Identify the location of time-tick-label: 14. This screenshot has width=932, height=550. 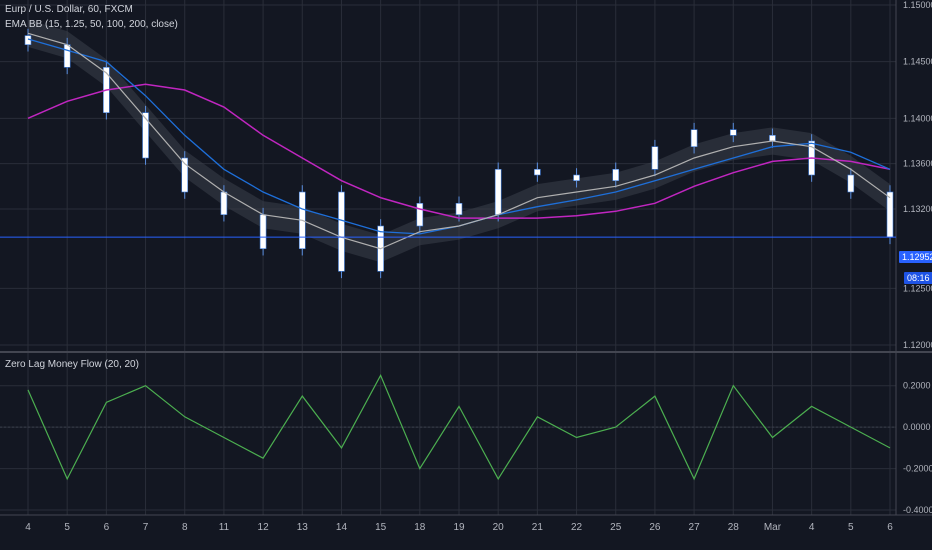
(342, 527).